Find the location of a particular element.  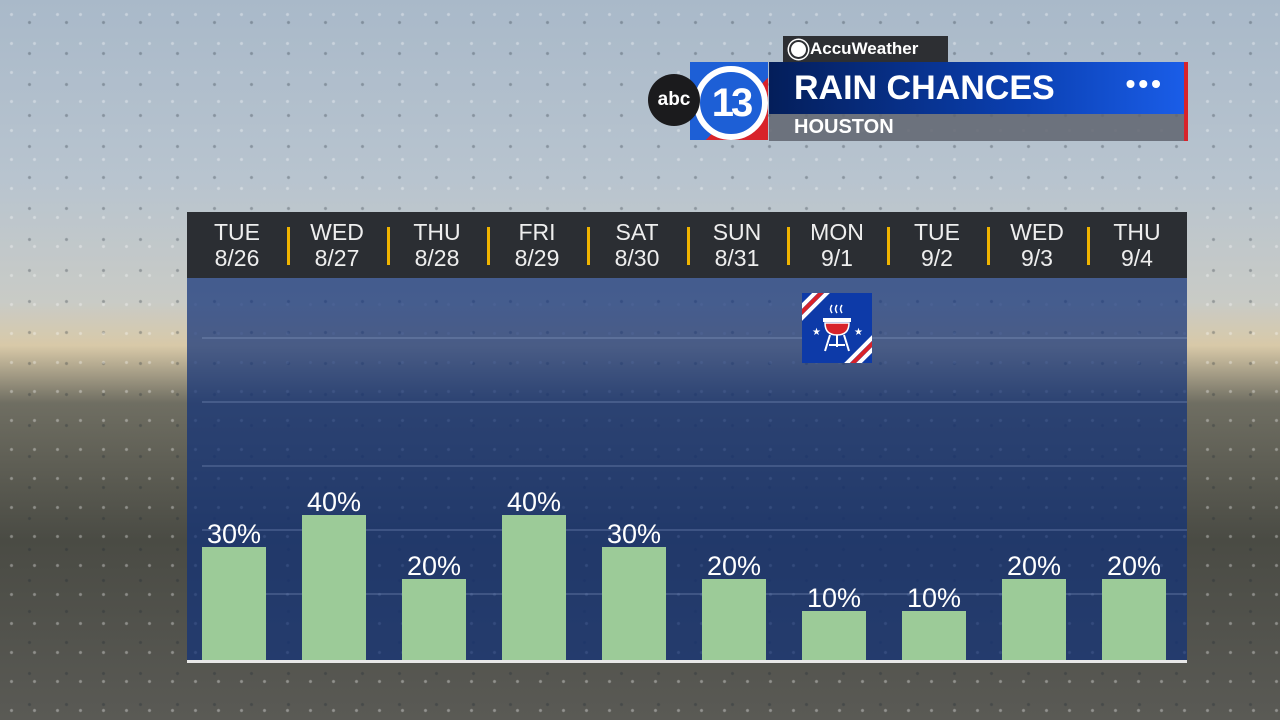

day-column-2: THU 8/28 is located at coordinates (437, 245).